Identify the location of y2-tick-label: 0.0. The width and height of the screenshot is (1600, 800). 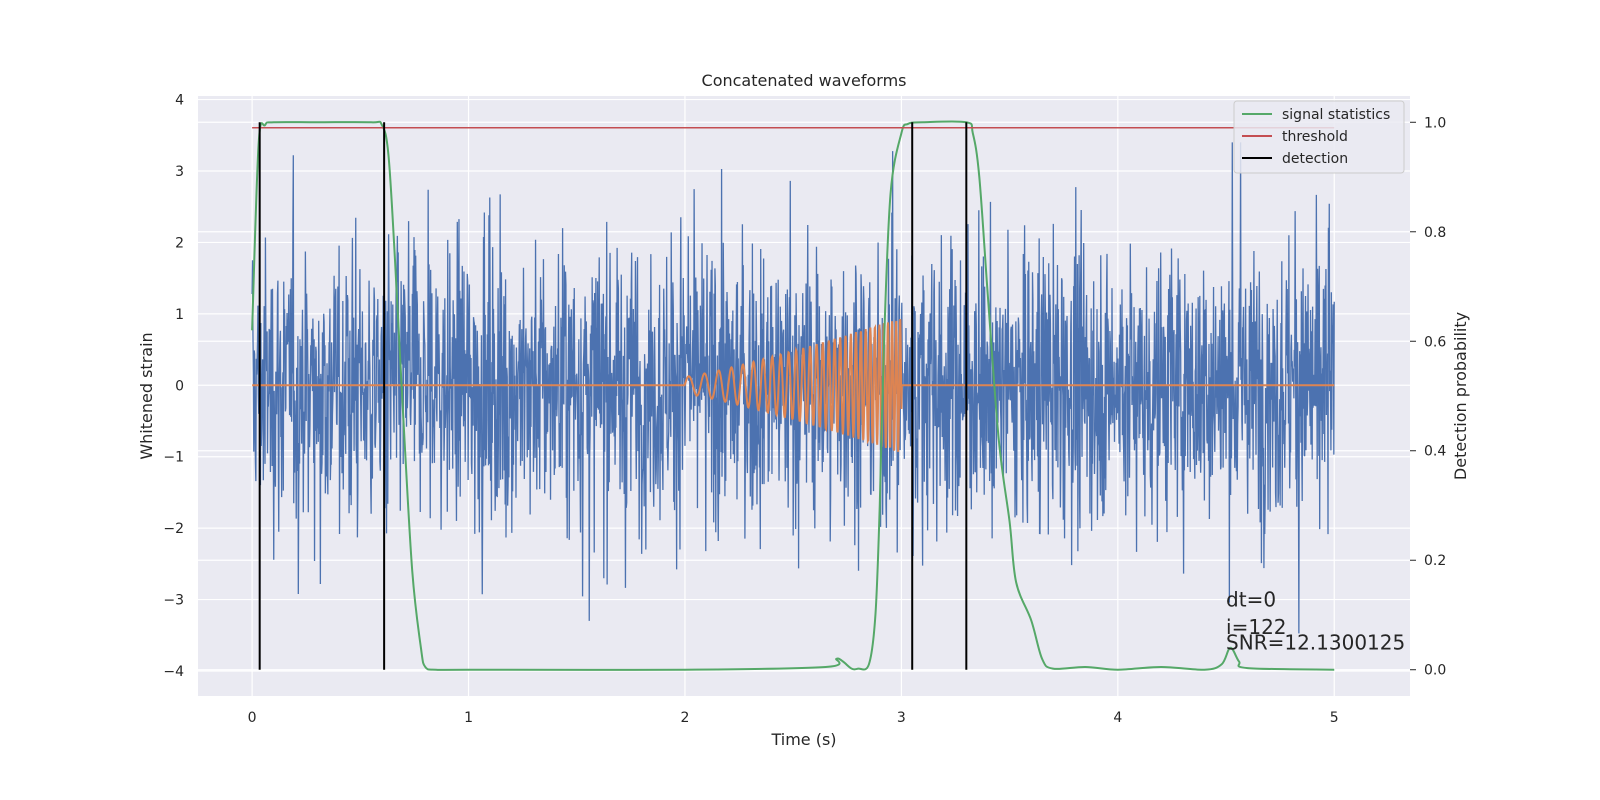
(1435, 671).